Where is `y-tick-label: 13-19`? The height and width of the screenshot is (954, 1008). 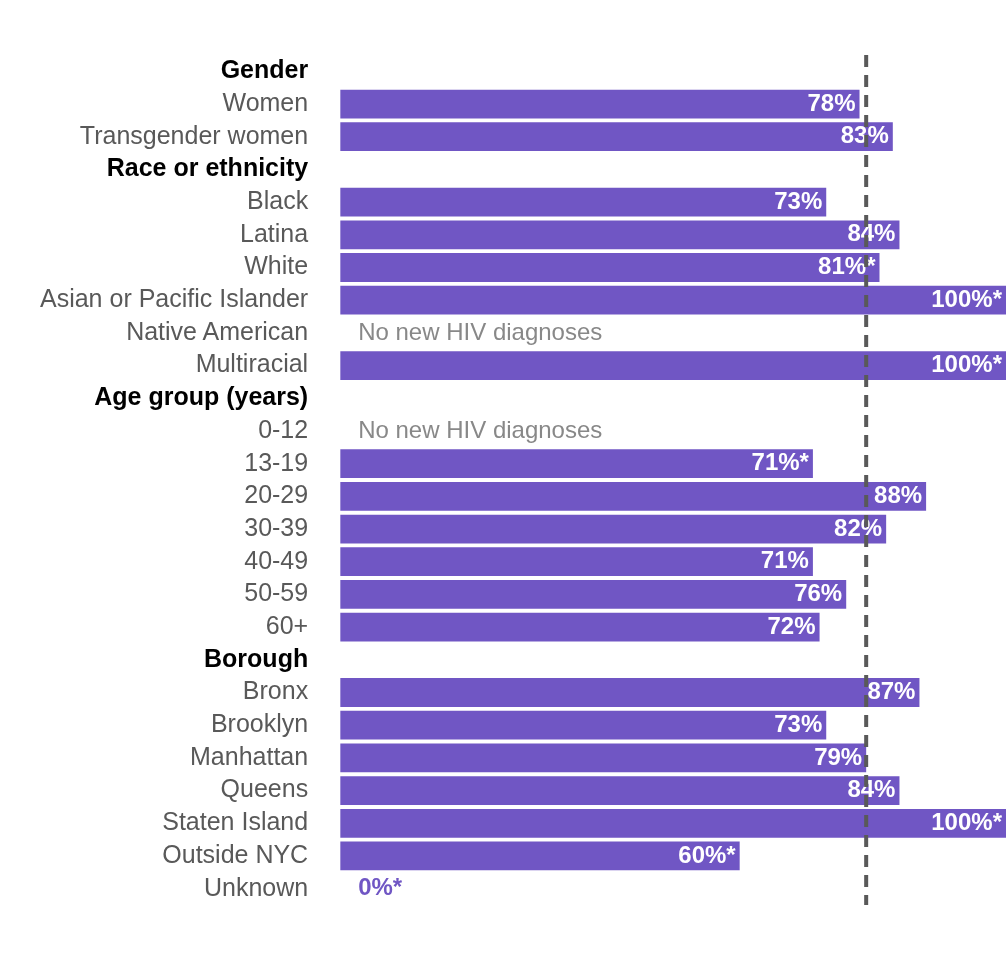 y-tick-label: 13-19 is located at coordinates (276, 461).